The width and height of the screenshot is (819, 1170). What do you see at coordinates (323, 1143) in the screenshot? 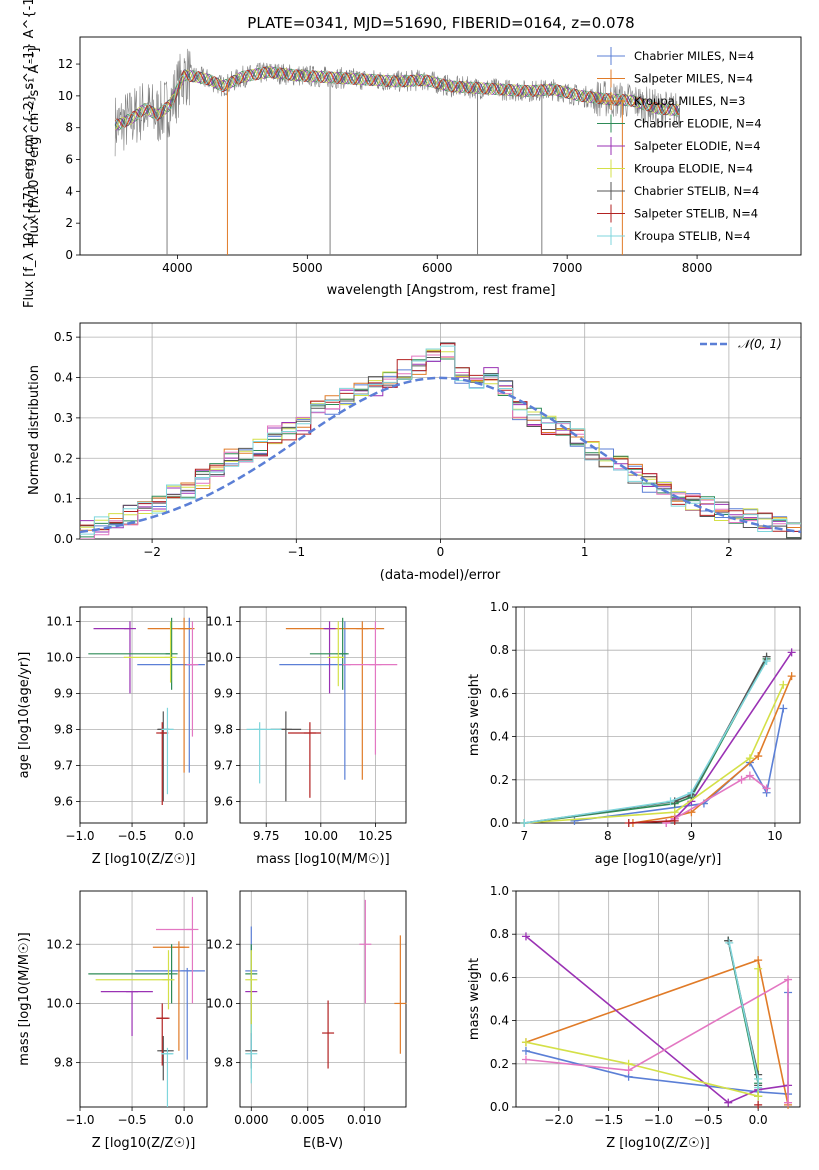
I see `mass_vs_EBV-xlabel: E(B-V)` at bounding box center [323, 1143].